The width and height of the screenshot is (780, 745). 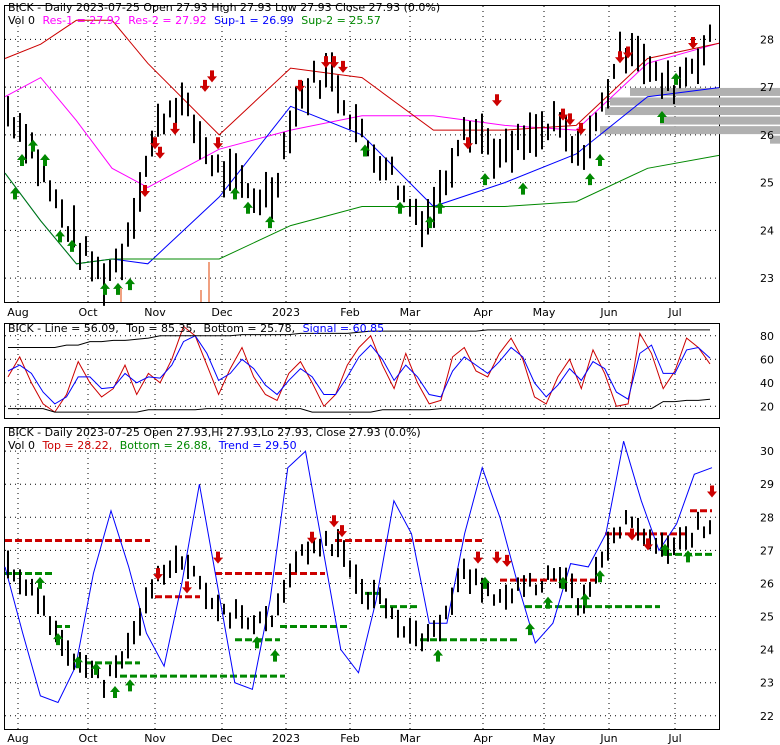 What do you see at coordinates (155, 738) in the screenshot?
I see `x-label-trend-Nov: Nov` at bounding box center [155, 738].